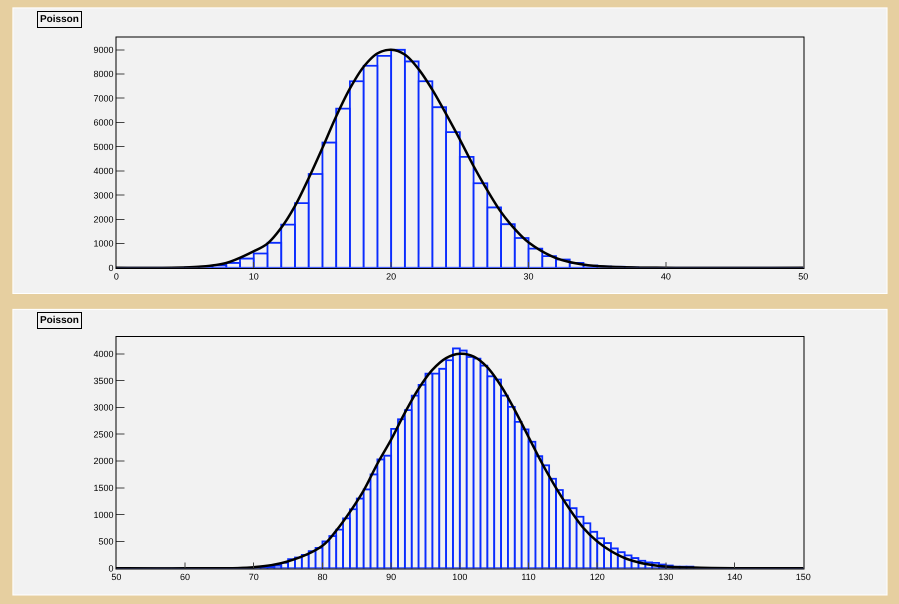  What do you see at coordinates (803, 577) in the screenshot?
I see `x-tick-label: 150` at bounding box center [803, 577].